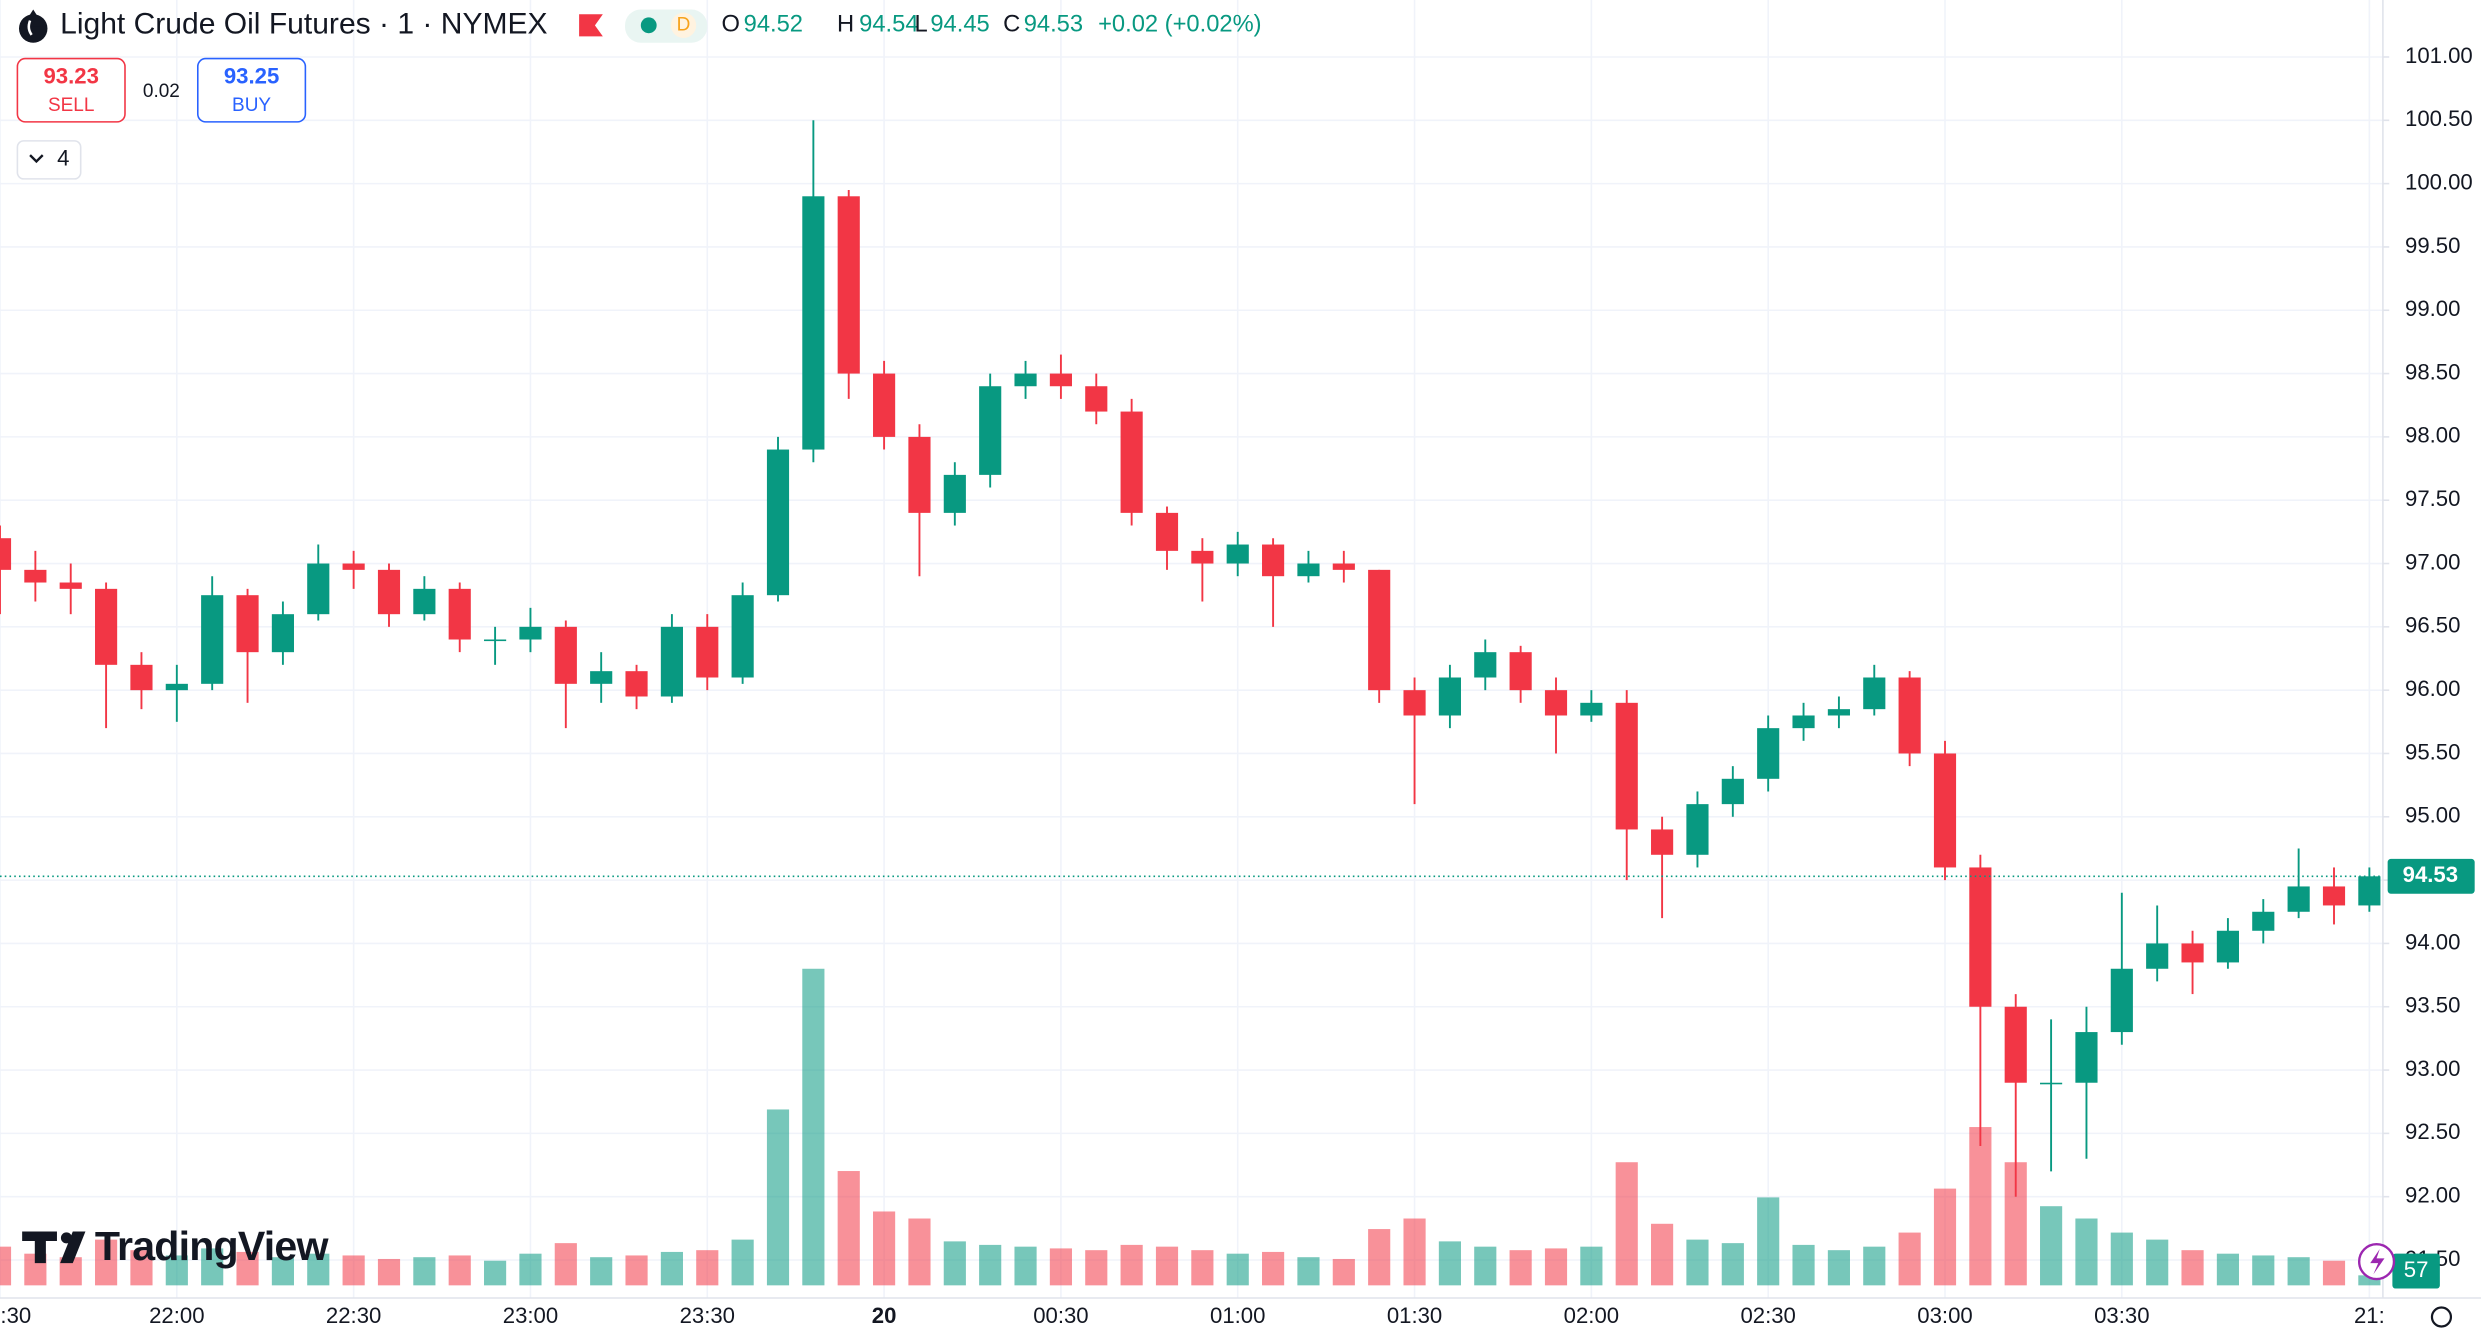  Describe the element at coordinates (2121, 1315) in the screenshot. I see `x-tick-label: 03:30` at that location.